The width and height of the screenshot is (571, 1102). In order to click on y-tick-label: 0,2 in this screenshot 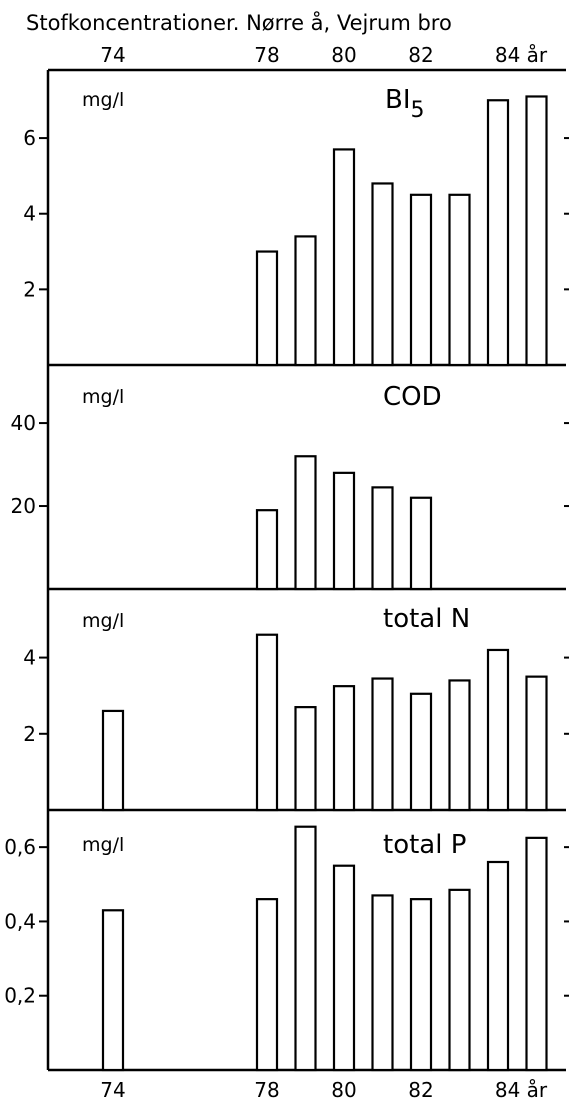, I will do `click(20, 996)`.